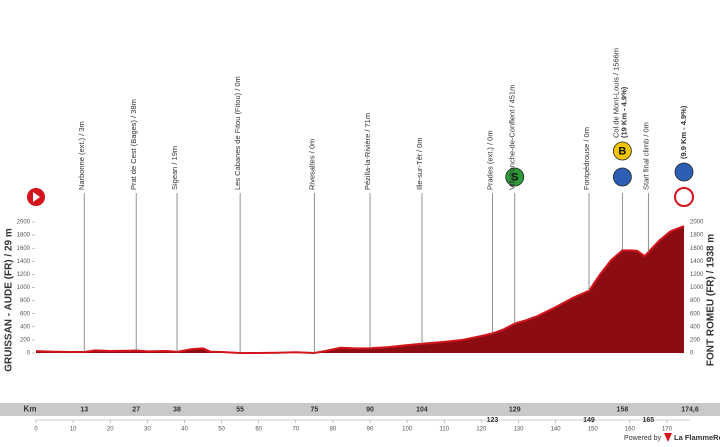 This screenshot has width=720, height=447. What do you see at coordinates (24, 288) in the screenshot?
I see `y-tick-label: 1000` at bounding box center [24, 288].